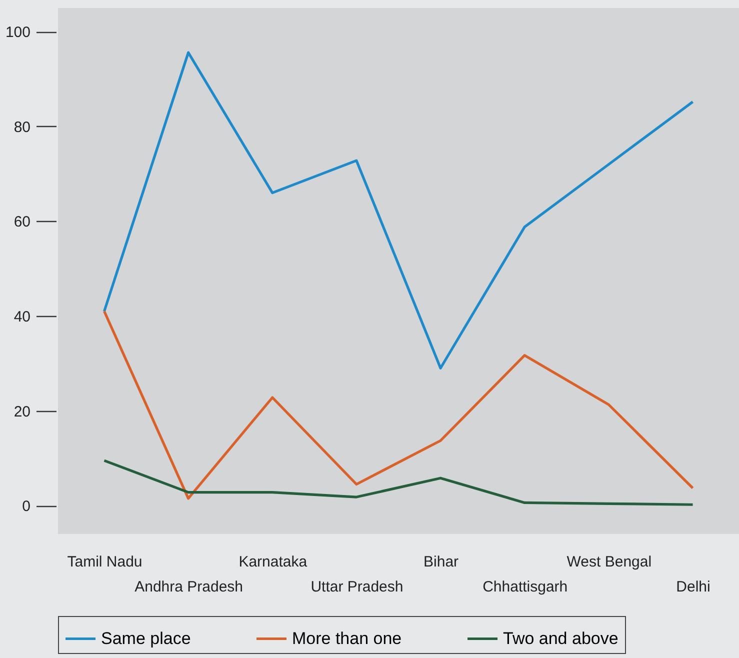 The height and width of the screenshot is (658, 739). What do you see at coordinates (609, 562) in the screenshot?
I see `x-tick-label: West Bengal` at bounding box center [609, 562].